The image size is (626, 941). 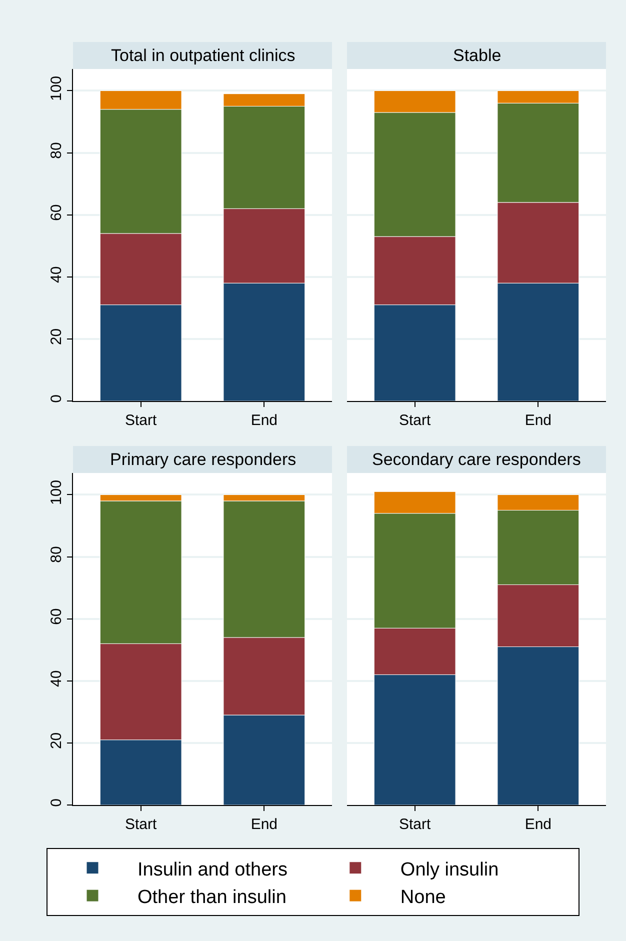 I want to click on legend-label: Insulin and others, so click(x=213, y=869).